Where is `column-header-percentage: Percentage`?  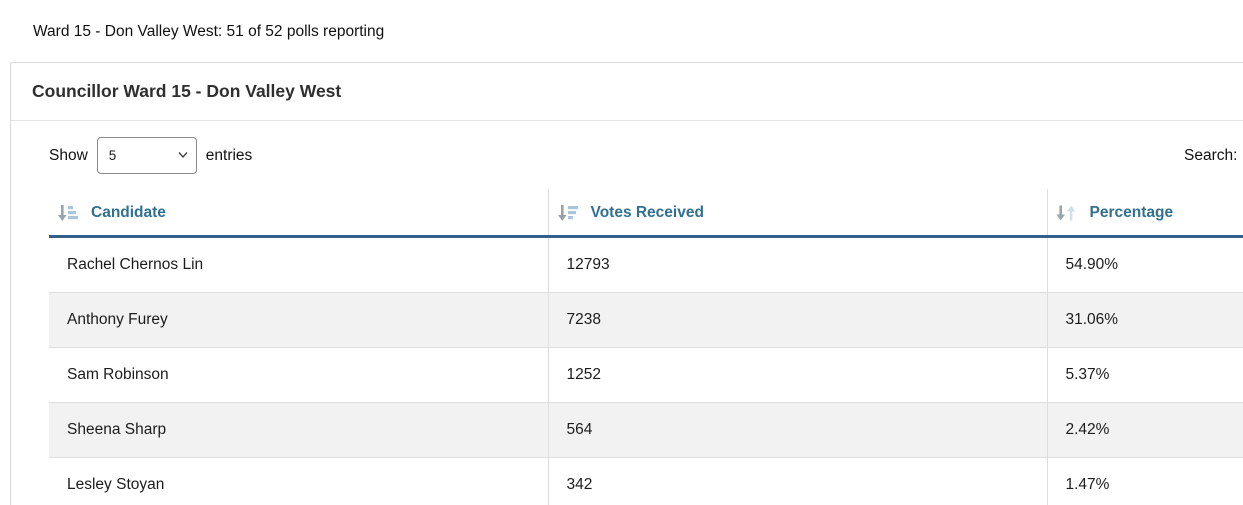
column-header-percentage: Percentage is located at coordinates (1144, 213).